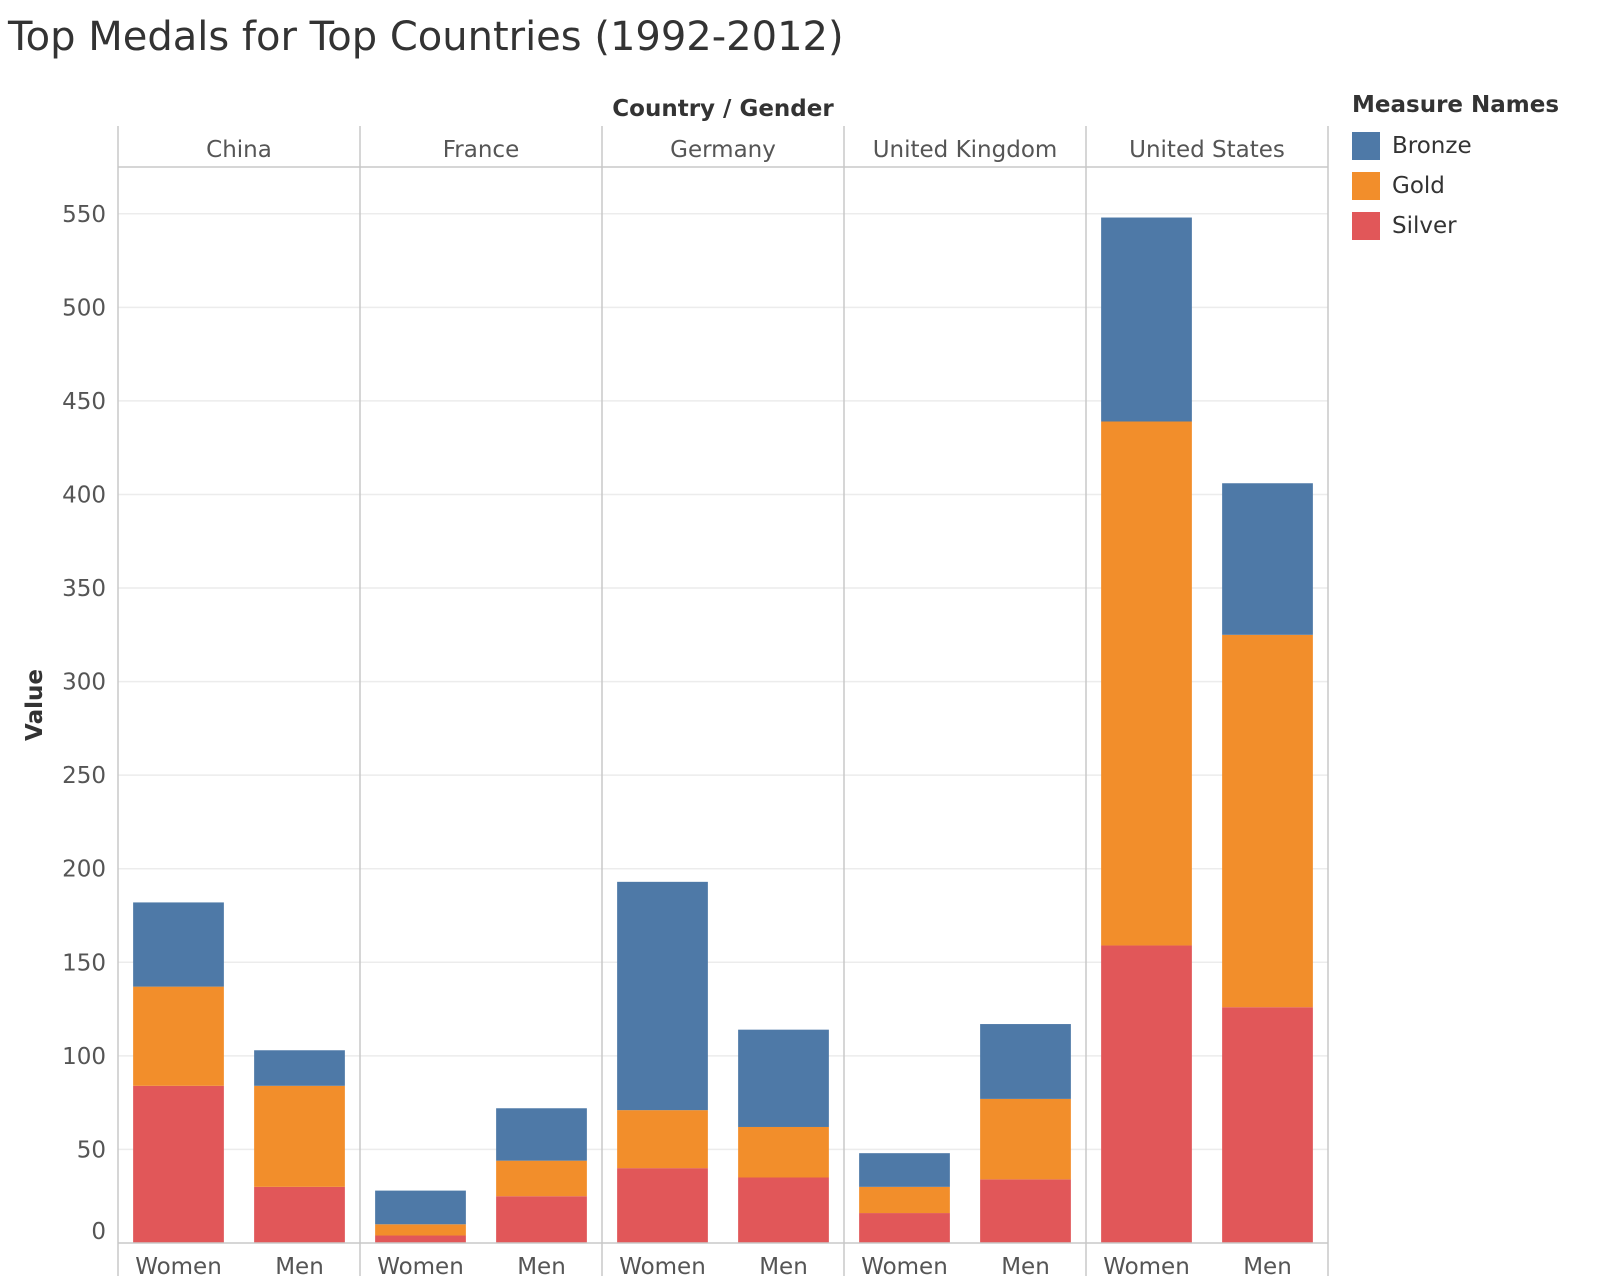  What do you see at coordinates (84, 589) in the screenshot?
I see `y-tick-label: 350` at bounding box center [84, 589].